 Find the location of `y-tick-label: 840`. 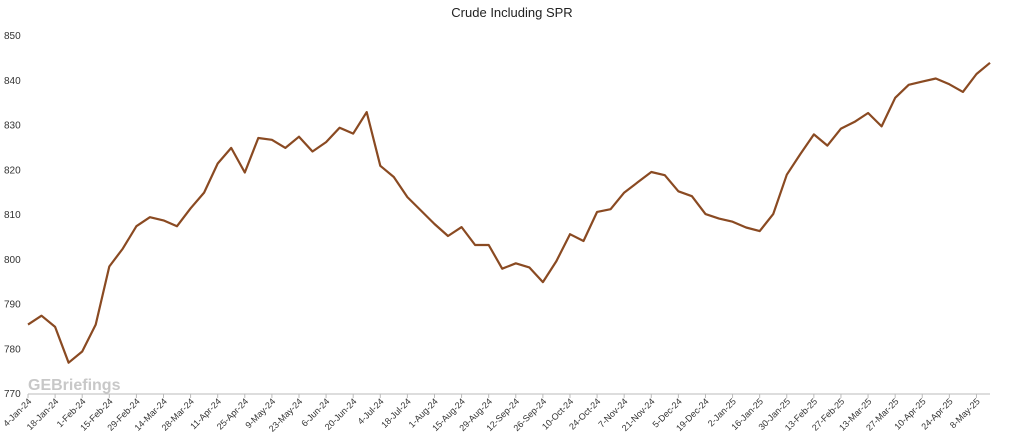

y-tick-label: 840 is located at coordinates (12, 81).